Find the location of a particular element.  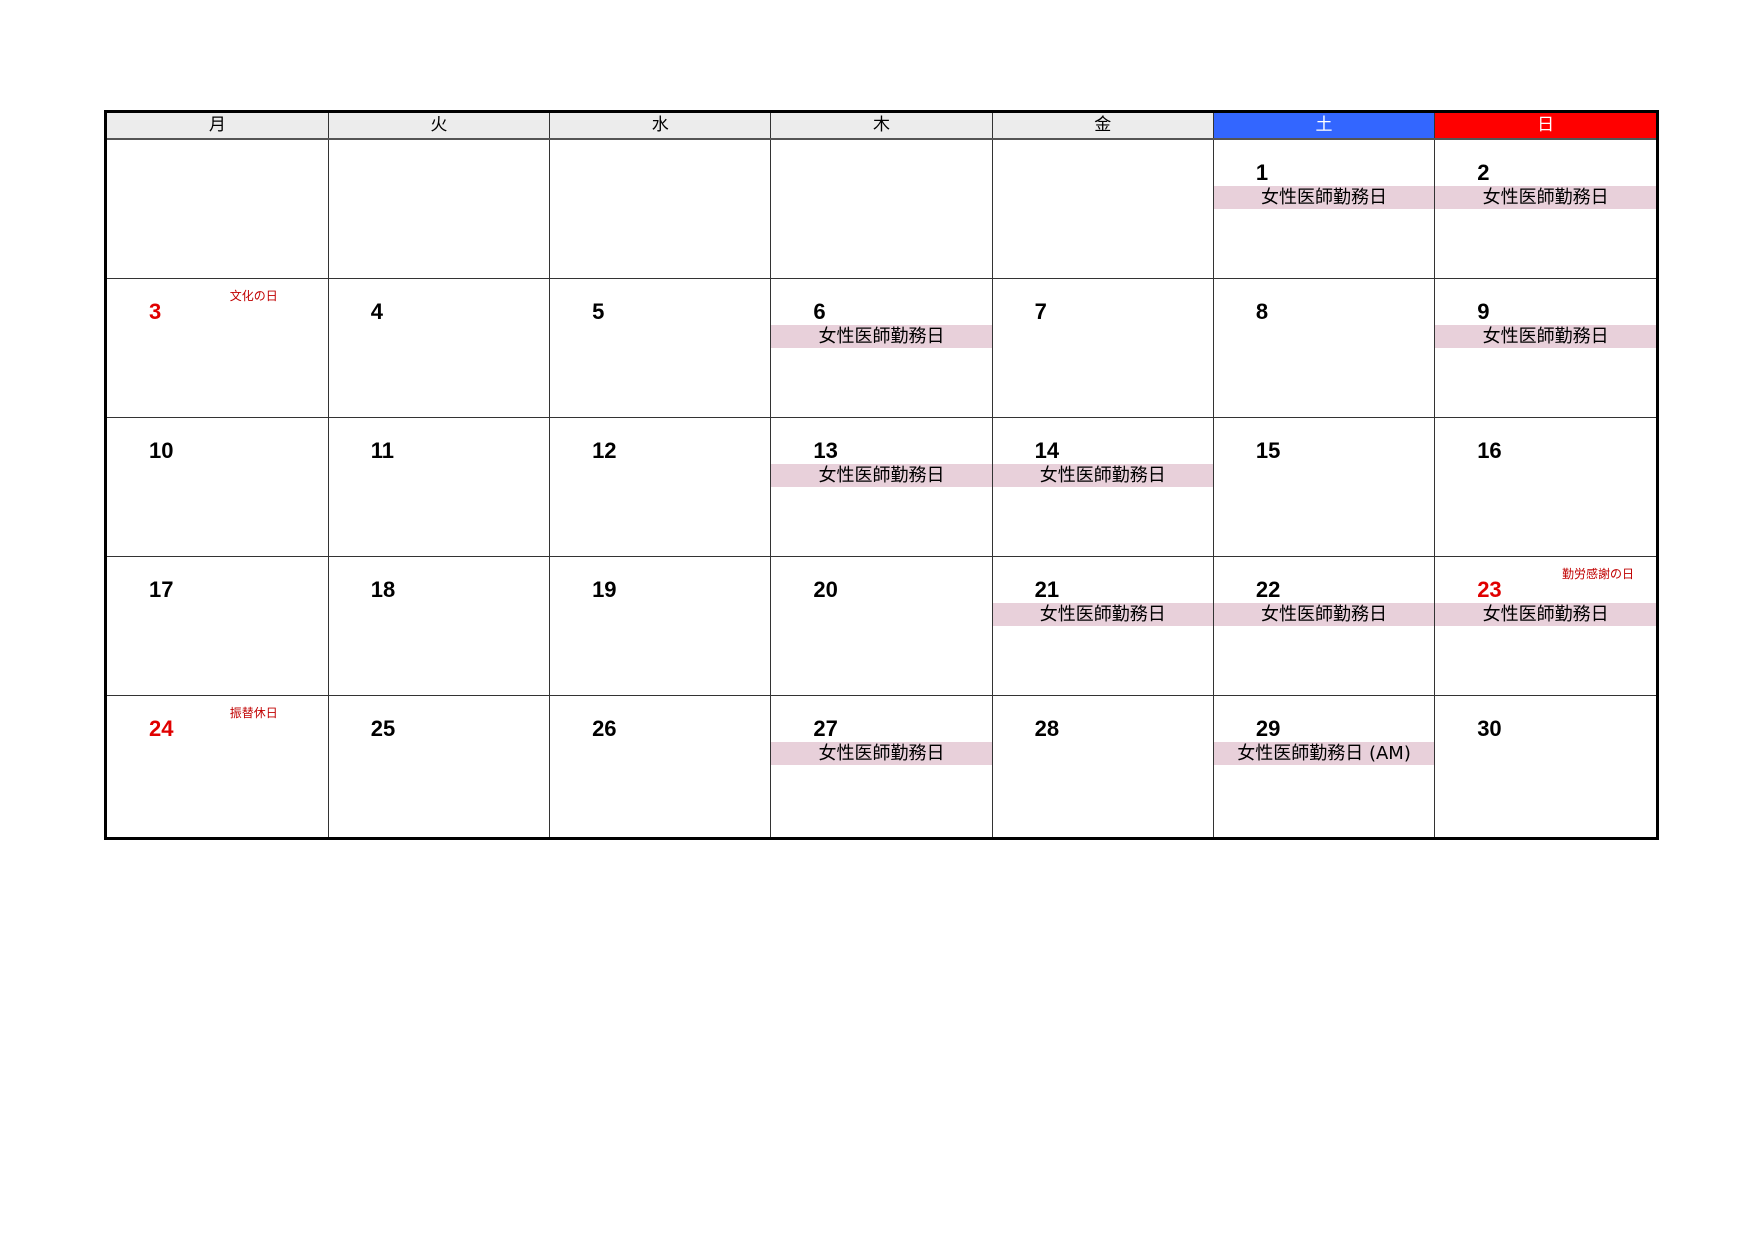

weekday-3: 木 is located at coordinates (881, 126).